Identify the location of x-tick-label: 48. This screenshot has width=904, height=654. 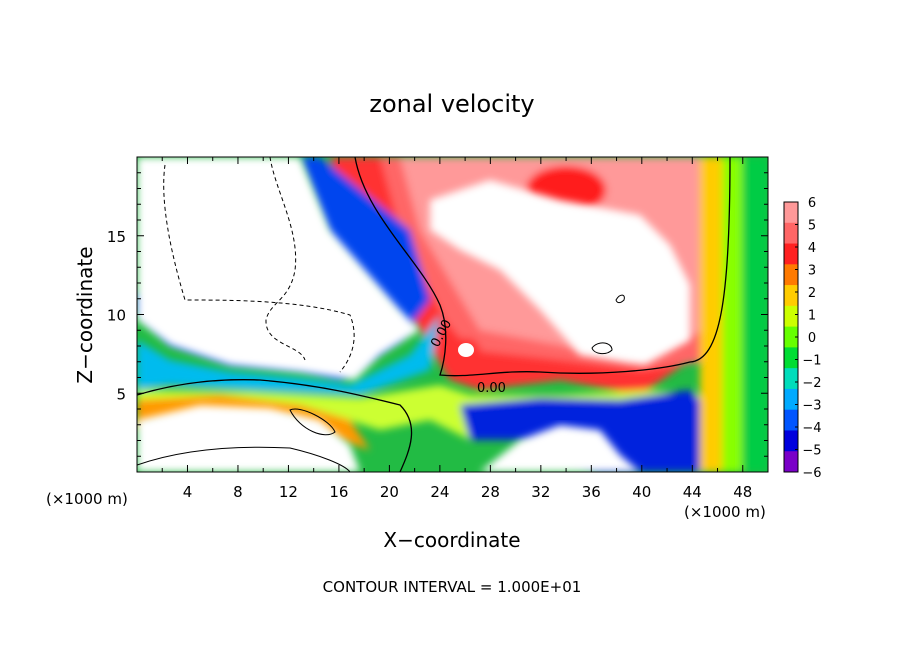
(742, 492).